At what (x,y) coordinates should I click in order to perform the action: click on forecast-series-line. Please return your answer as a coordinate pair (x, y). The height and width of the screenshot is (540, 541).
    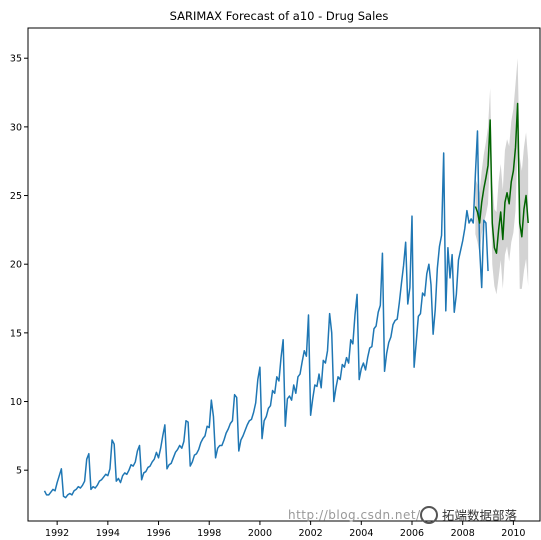
    Looking at the image, I should click on (501, 178).